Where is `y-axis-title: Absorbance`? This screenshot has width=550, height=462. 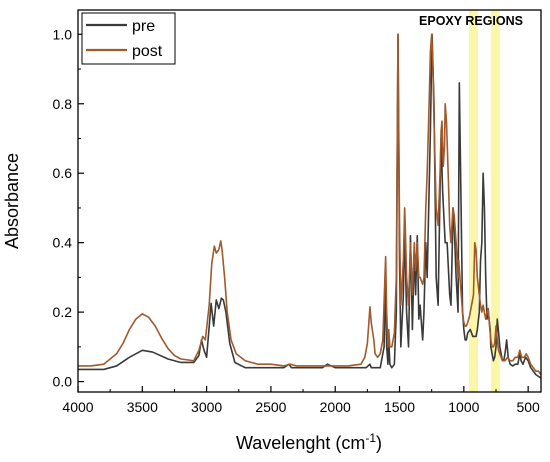
y-axis-title: Absorbance is located at coordinates (12, 201).